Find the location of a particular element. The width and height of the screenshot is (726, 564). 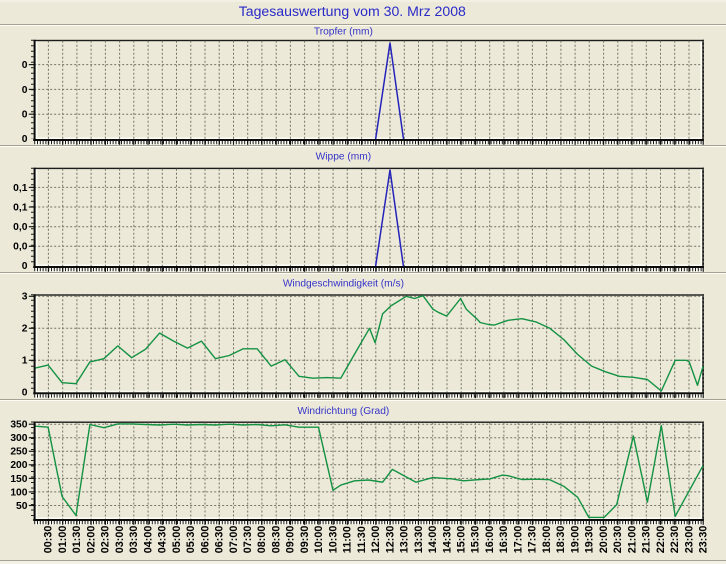

svg-text: Windrichtung (Grad) is located at coordinates (344, 411).